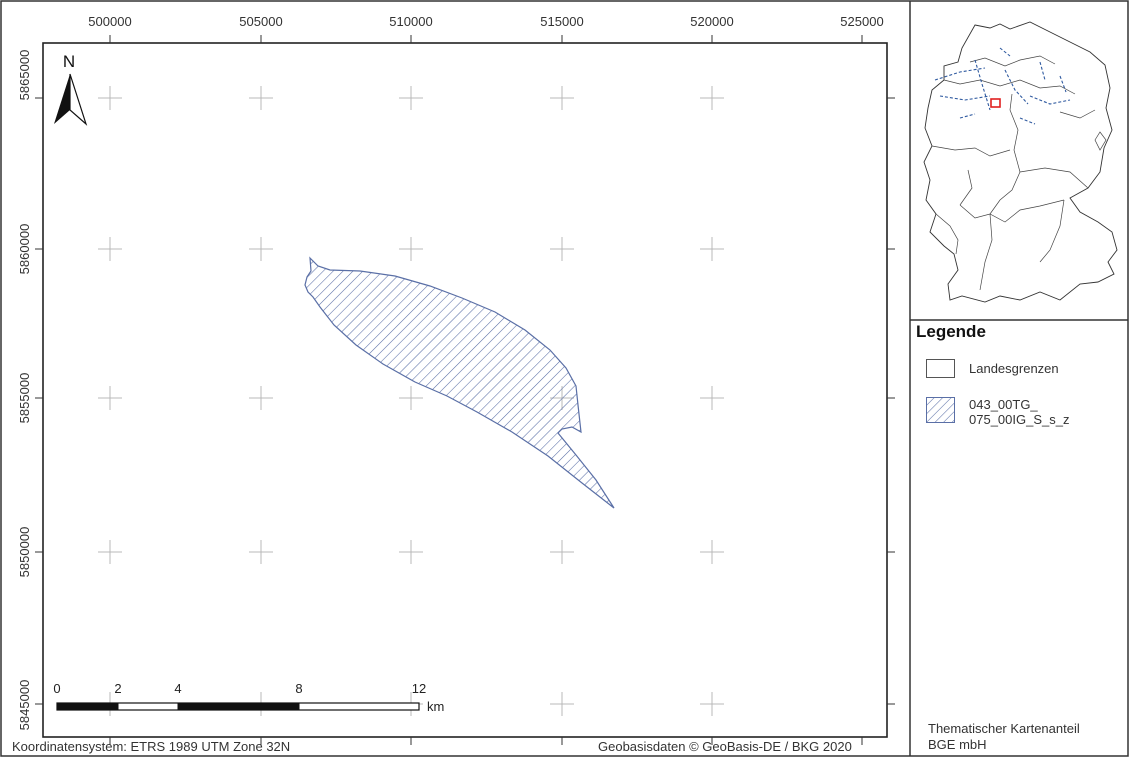 This screenshot has height=757, width=1129. I want to click on y-tick-label: 5850000, so click(24, 552).